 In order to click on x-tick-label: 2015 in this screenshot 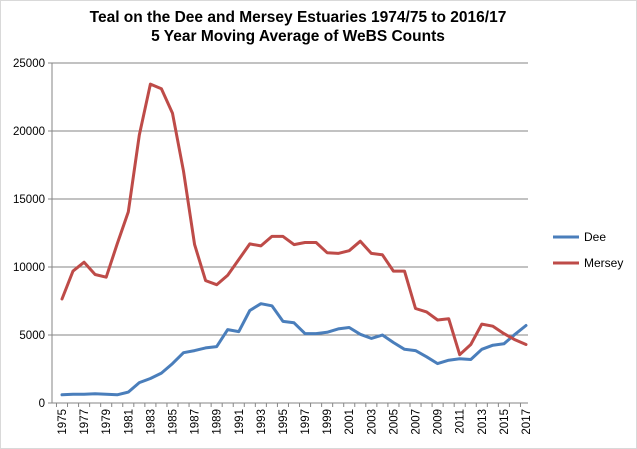, I will do `click(505, 422)`.